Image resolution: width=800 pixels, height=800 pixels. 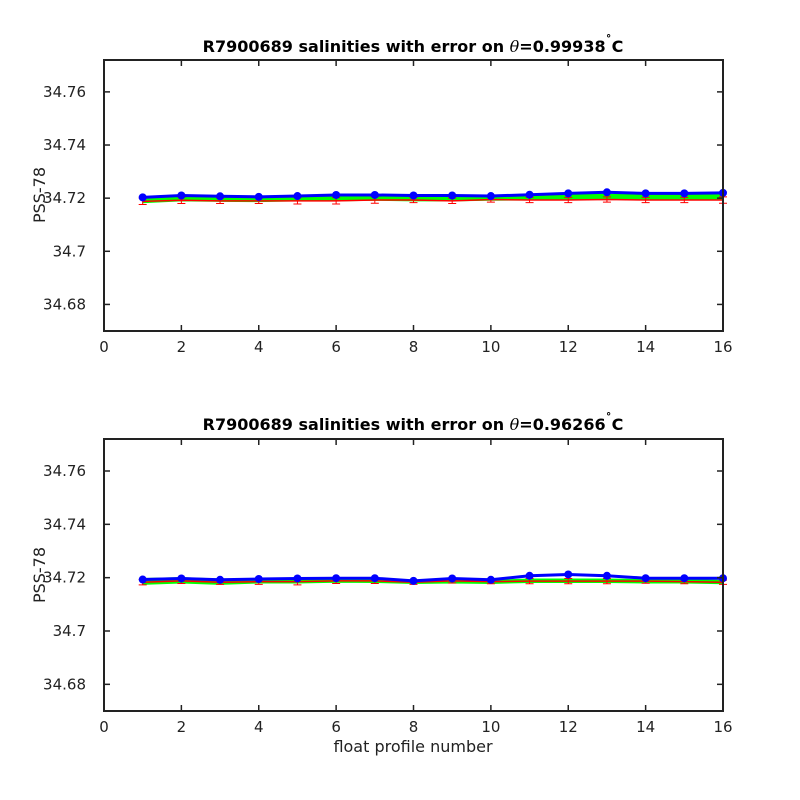 I want to click on panel-bottom-xtick-label: 16, so click(x=722, y=727).